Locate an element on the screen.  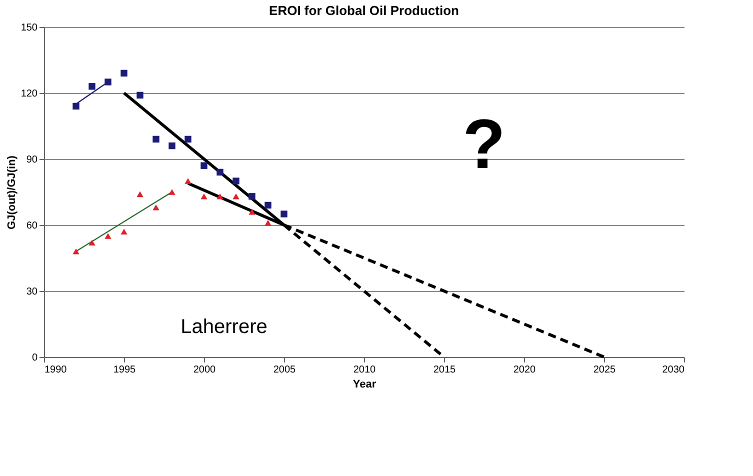
y-tick-label: 60 is located at coordinates (32, 226).